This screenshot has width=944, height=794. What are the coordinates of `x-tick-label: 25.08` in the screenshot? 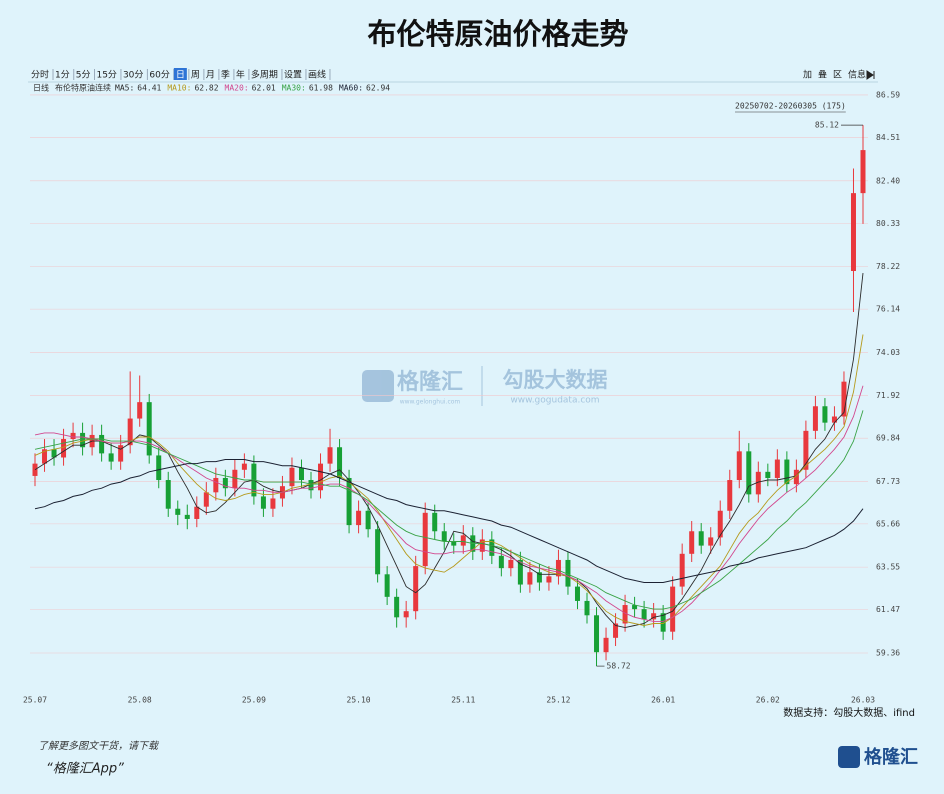 It's located at (140, 700).